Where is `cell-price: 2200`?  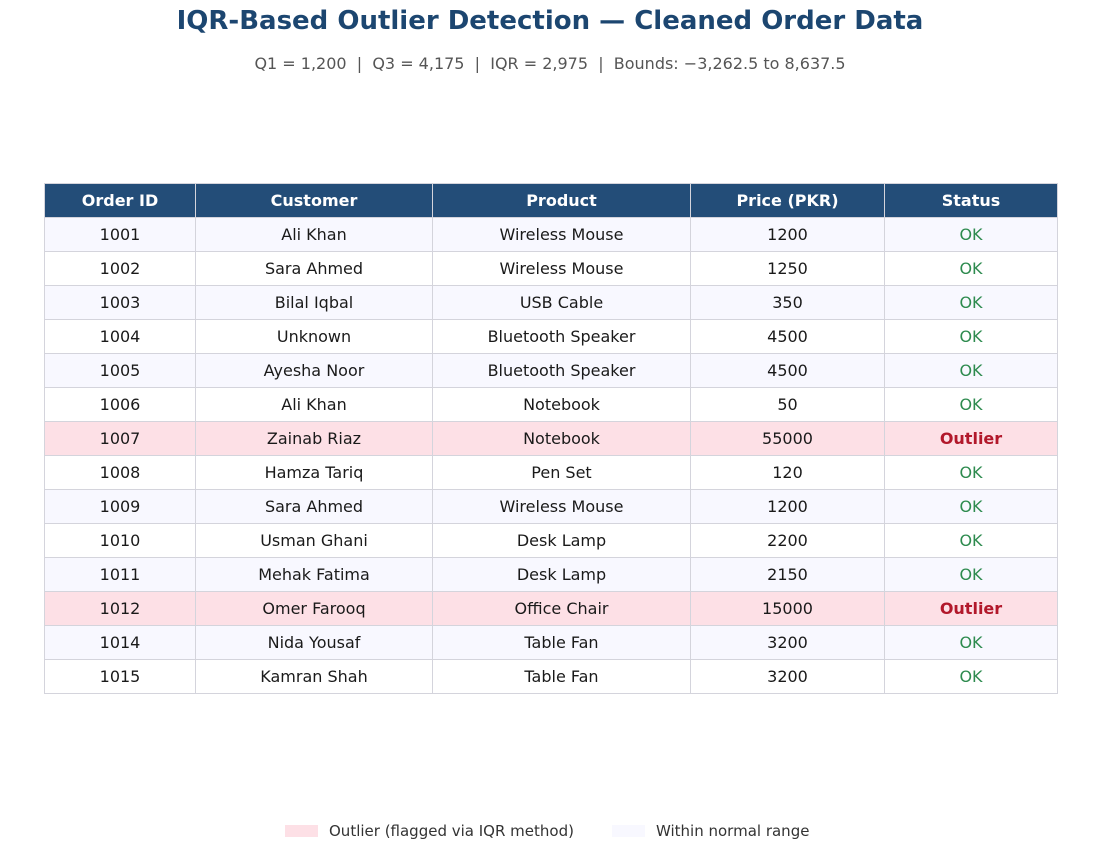
cell-price: 2200 is located at coordinates (787, 540).